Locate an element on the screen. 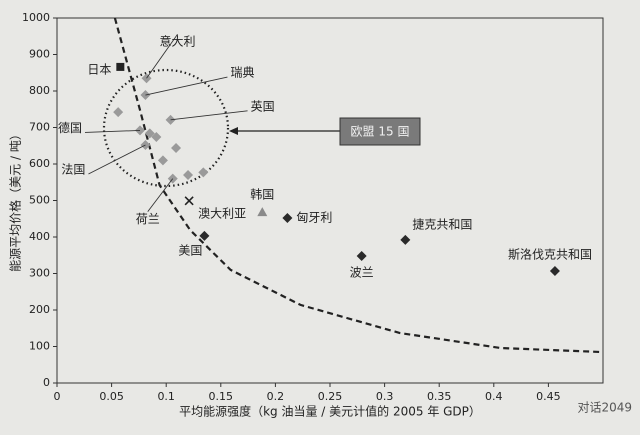  x-tick-label: 0.2 is located at coordinates (276, 396).